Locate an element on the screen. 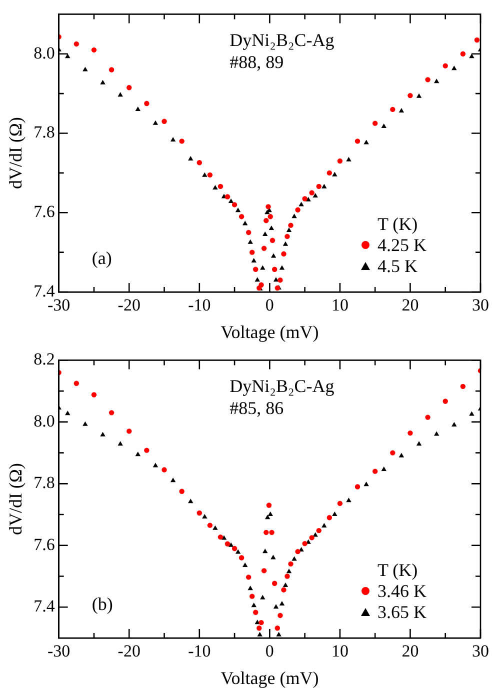 This screenshot has width=493, height=693. y-tick-label: 7.4 is located at coordinates (45, 606).